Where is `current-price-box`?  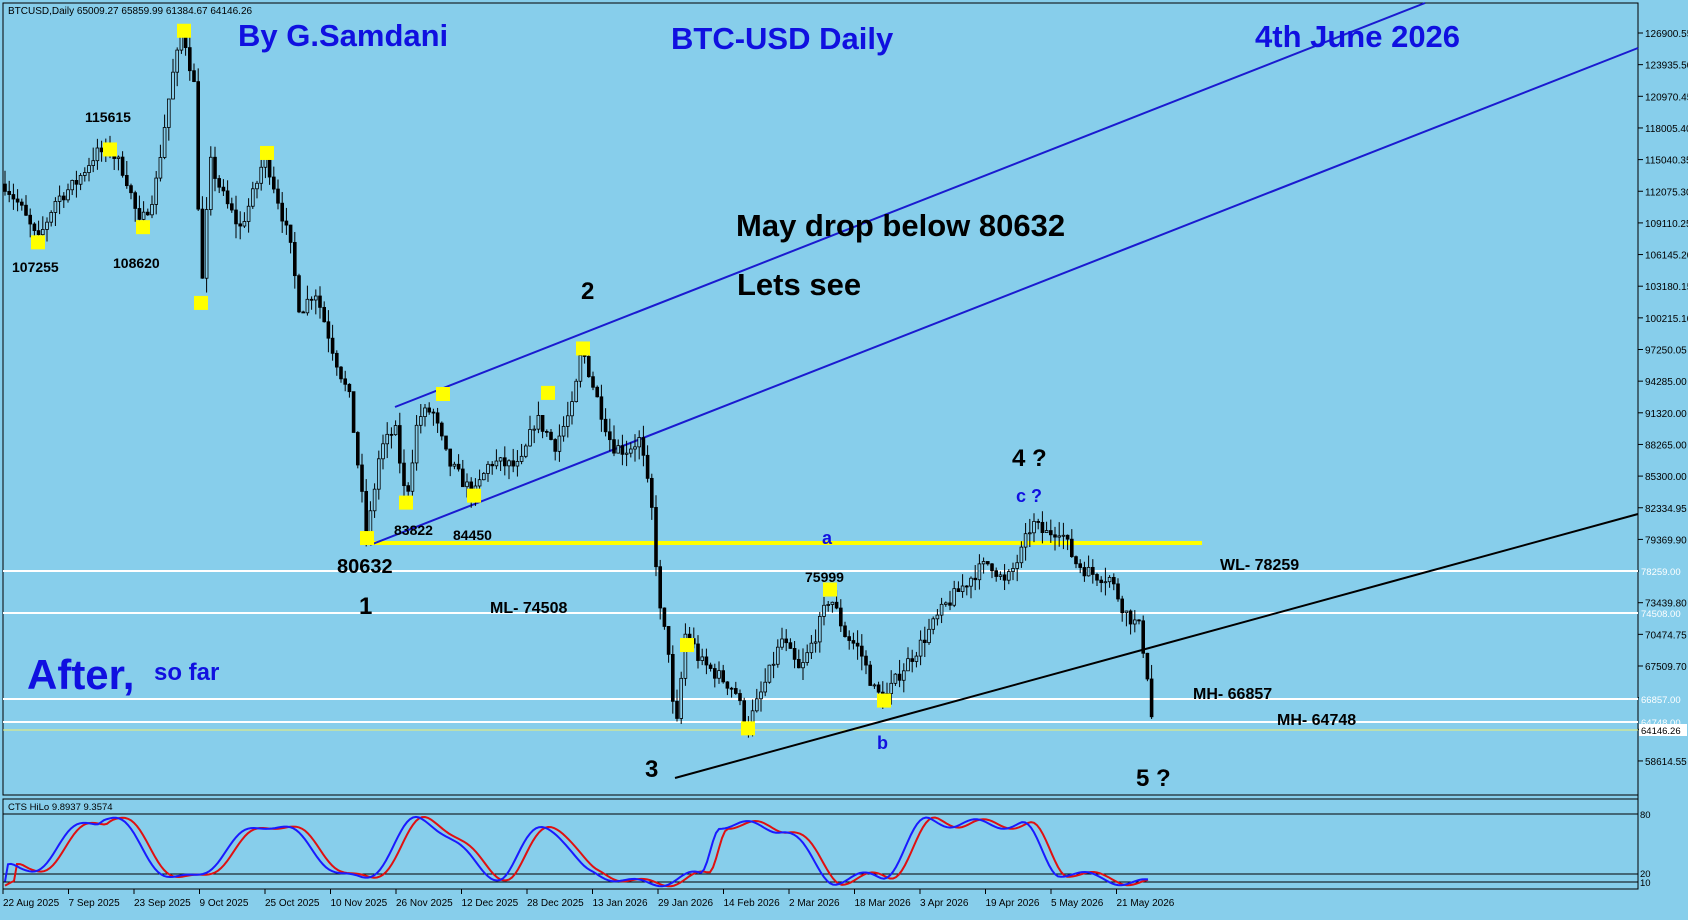
current-price-box is located at coordinates (1663, 730).